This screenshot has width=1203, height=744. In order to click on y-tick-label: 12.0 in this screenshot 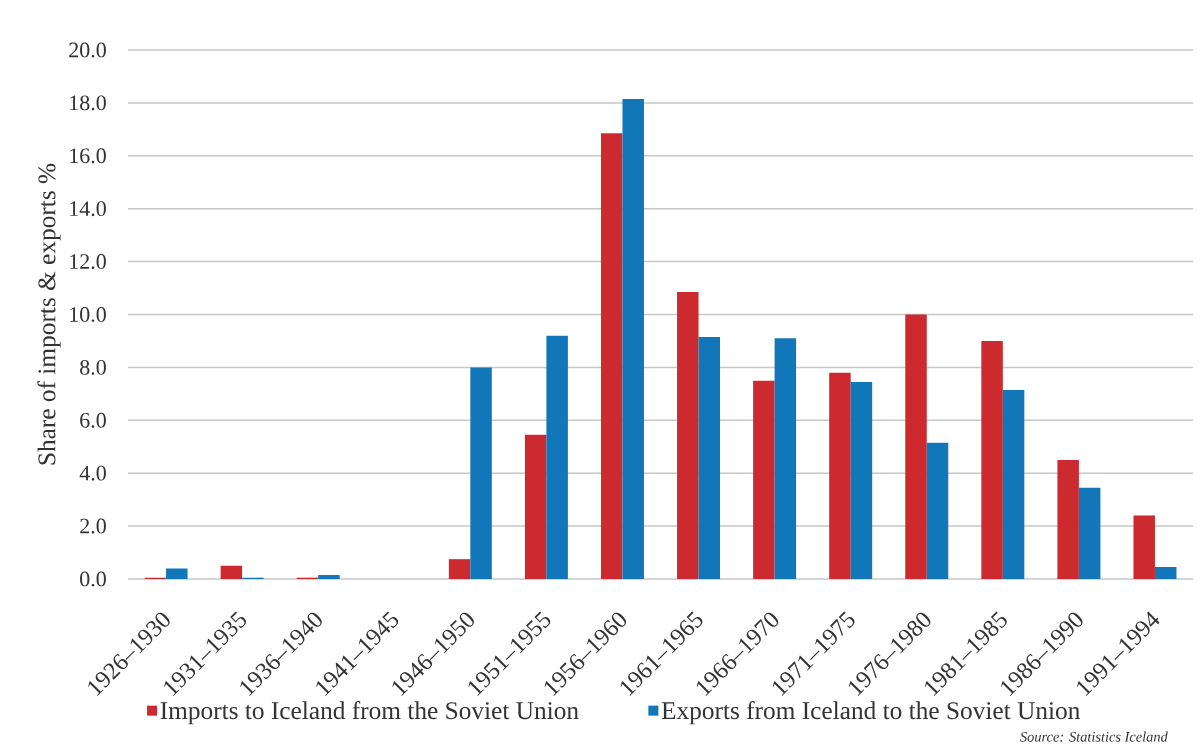, I will do `click(88, 262)`.